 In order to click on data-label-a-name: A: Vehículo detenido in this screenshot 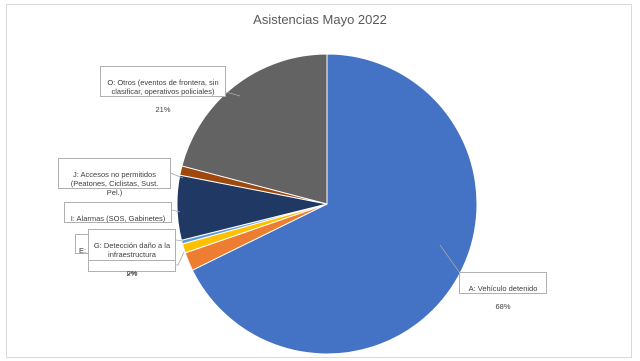, I will do `click(503, 288)`.